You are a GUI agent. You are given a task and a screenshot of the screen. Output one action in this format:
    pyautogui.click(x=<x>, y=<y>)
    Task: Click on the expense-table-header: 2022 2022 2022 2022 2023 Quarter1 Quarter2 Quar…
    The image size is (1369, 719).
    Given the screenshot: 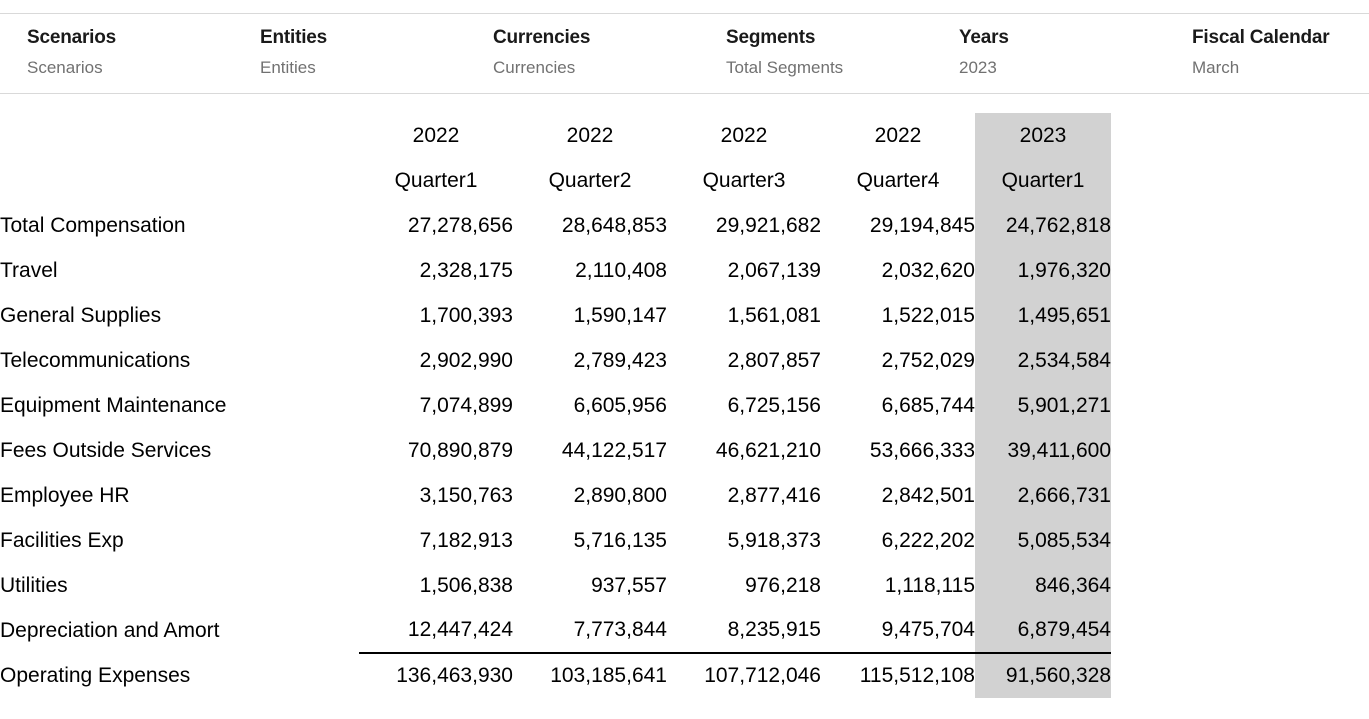 What is the action you would take?
    pyautogui.click(x=555, y=158)
    